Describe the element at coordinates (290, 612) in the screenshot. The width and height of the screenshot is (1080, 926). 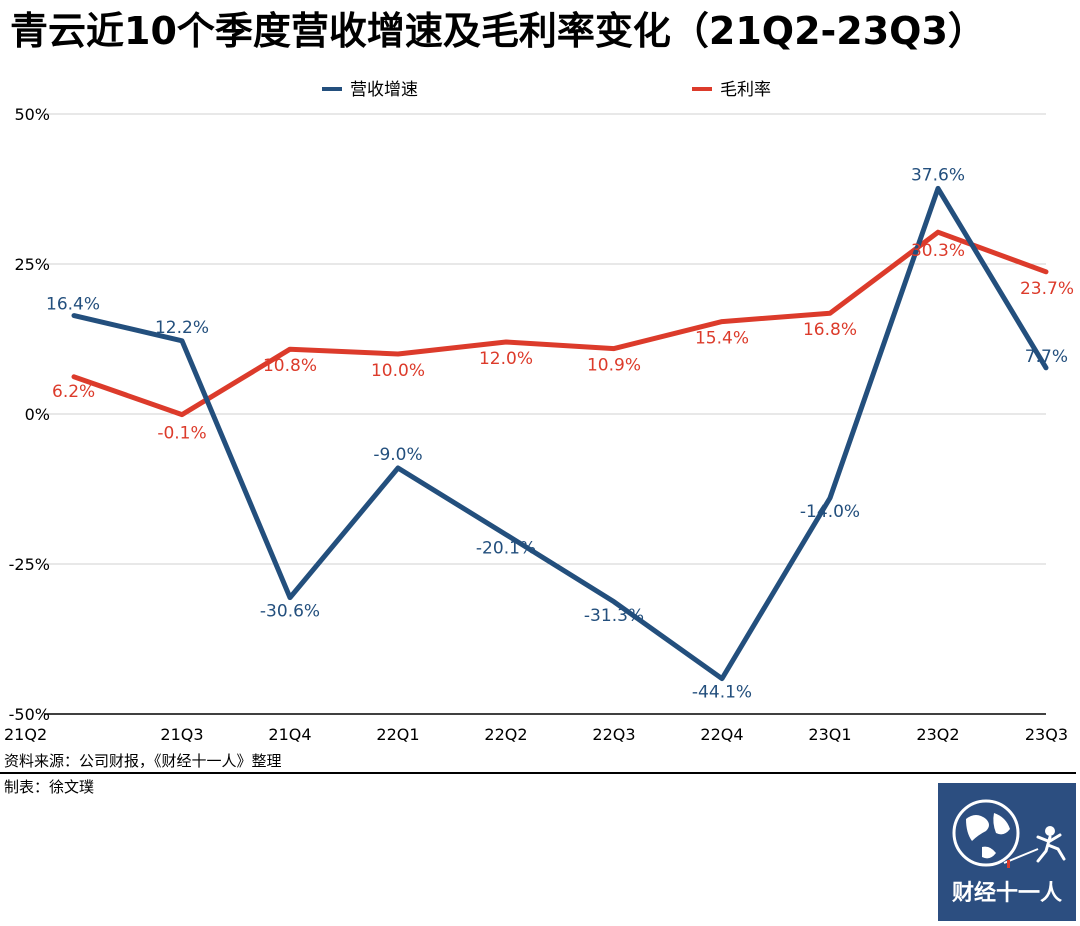
I see `revenue-data-label: -30.6%` at that location.